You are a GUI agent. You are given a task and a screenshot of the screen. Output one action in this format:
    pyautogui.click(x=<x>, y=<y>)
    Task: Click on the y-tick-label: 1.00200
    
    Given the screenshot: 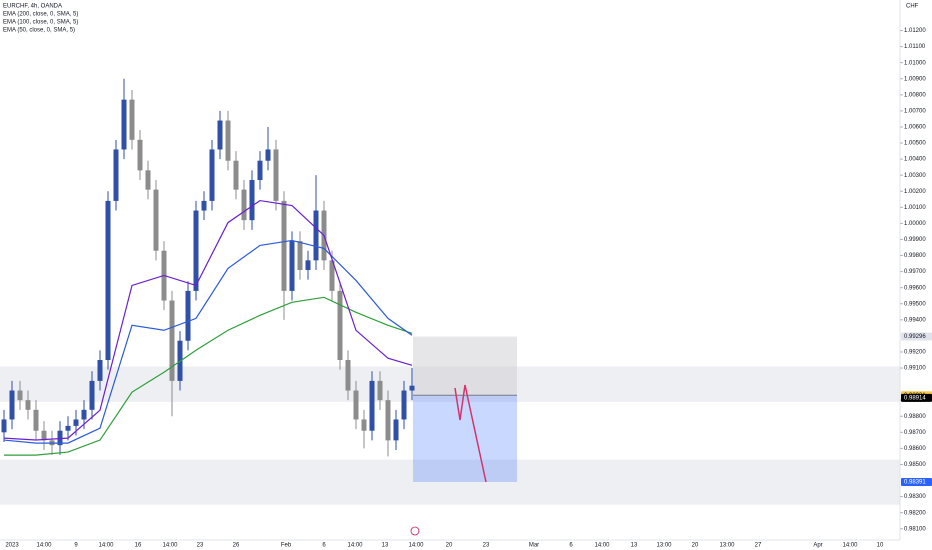 What is the action you would take?
    pyautogui.click(x=915, y=192)
    